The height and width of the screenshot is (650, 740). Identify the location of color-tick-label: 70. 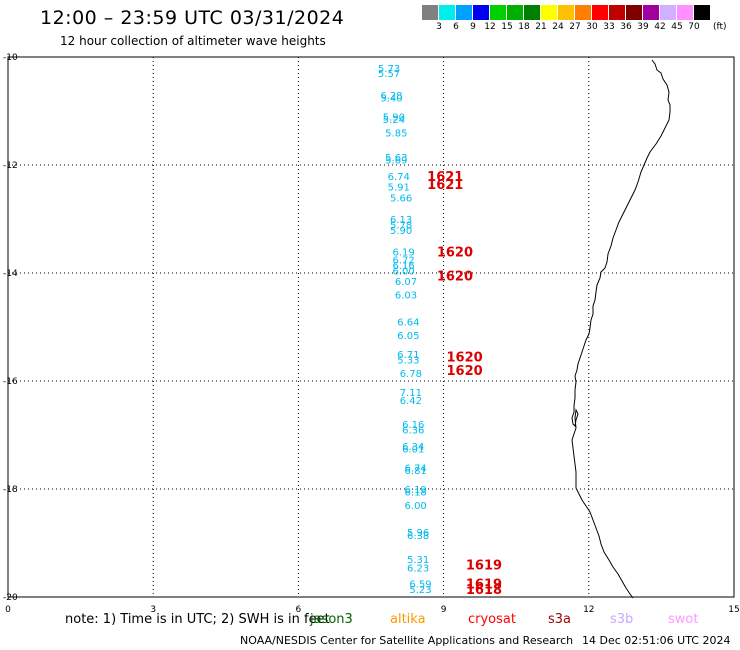
(694, 27).